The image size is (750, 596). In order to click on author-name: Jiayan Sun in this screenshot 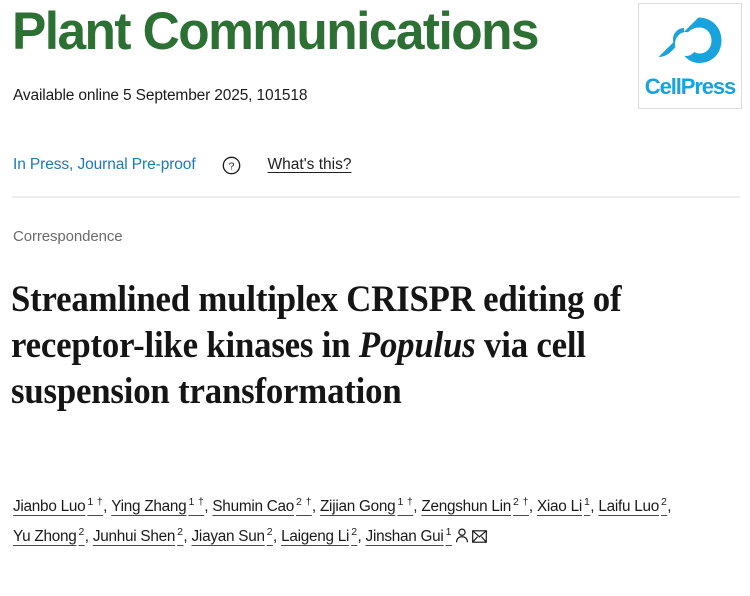, I will do `click(228, 536)`.